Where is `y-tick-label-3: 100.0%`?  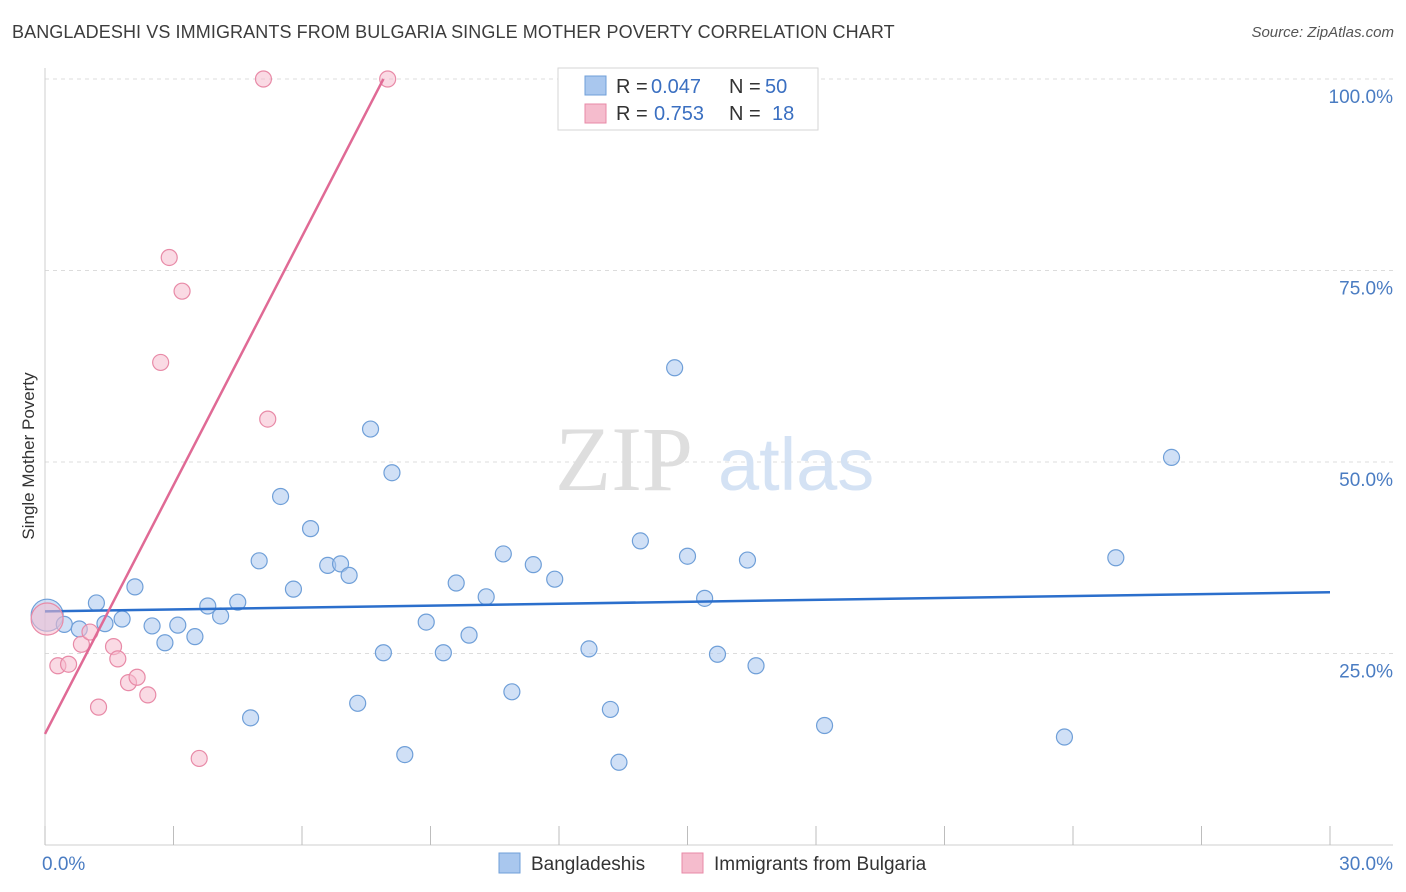
y-tick-label-3: 100.0% is located at coordinates (1361, 97).